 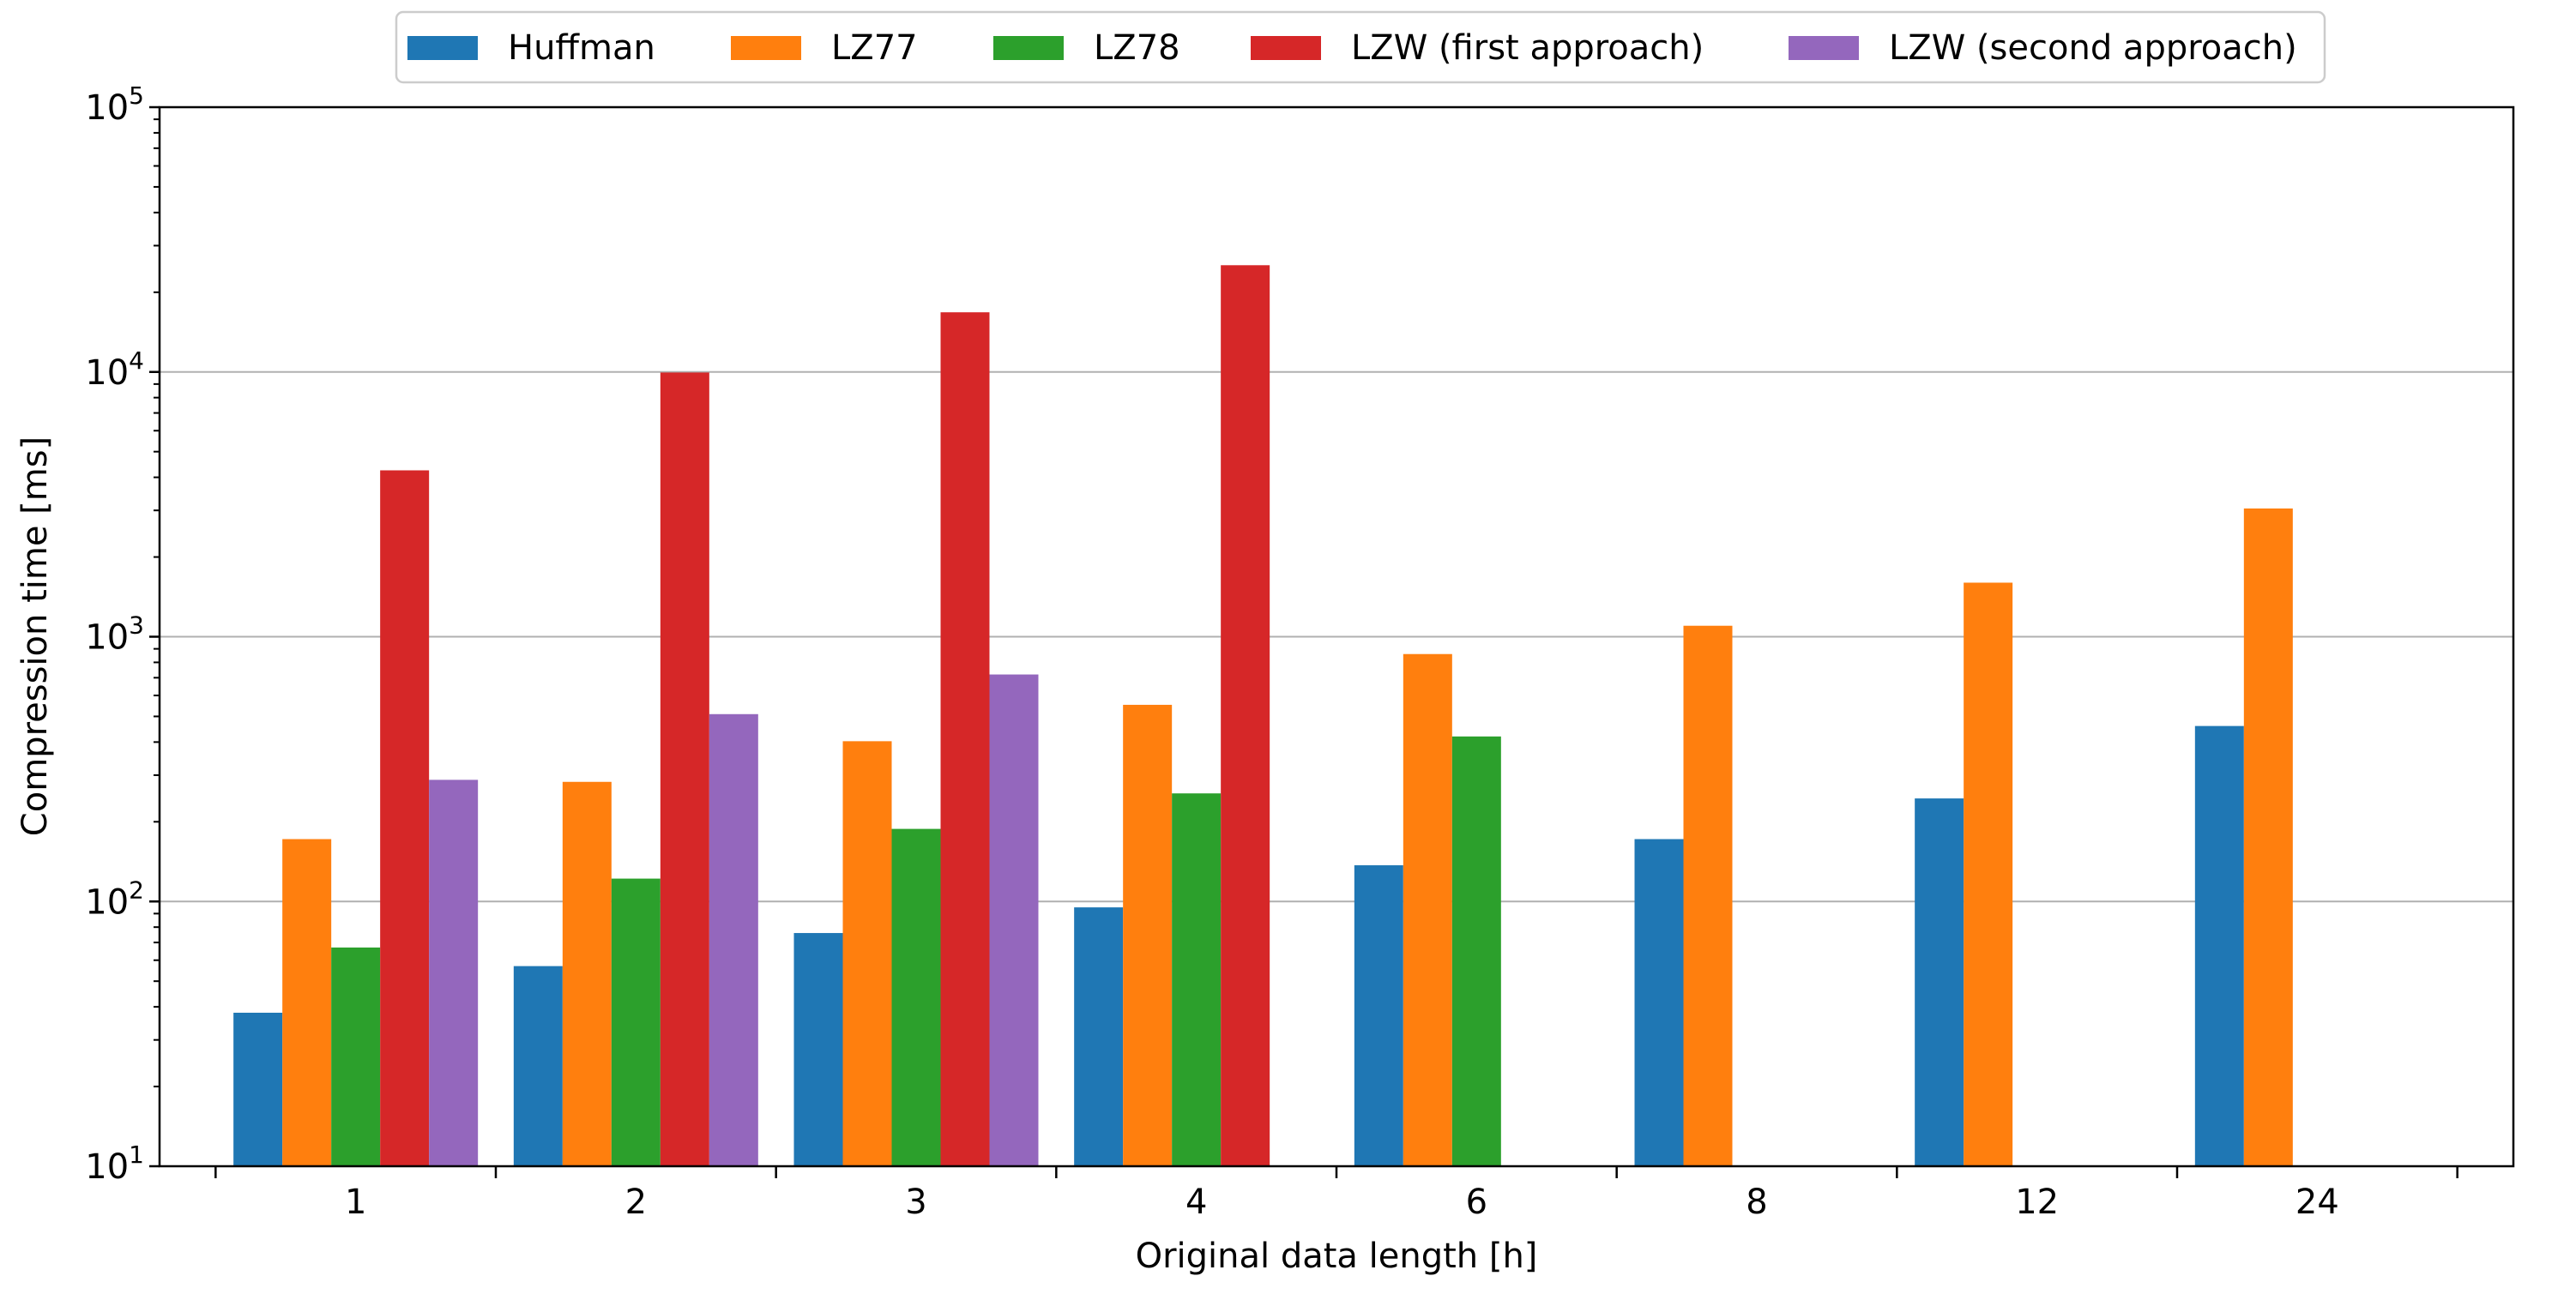 What do you see at coordinates (1028, 48) in the screenshot?
I see `legend-swatch-lz78` at bounding box center [1028, 48].